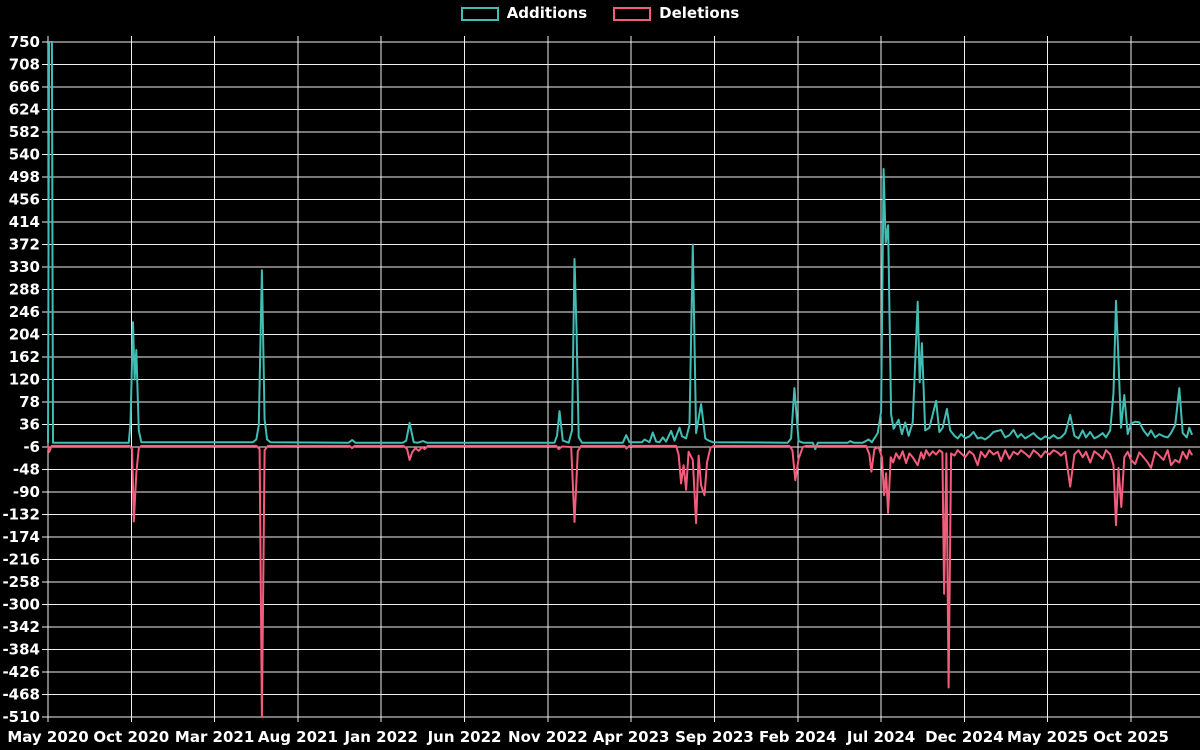  I want to click on svg-text: Oct 2020, so click(131, 737).